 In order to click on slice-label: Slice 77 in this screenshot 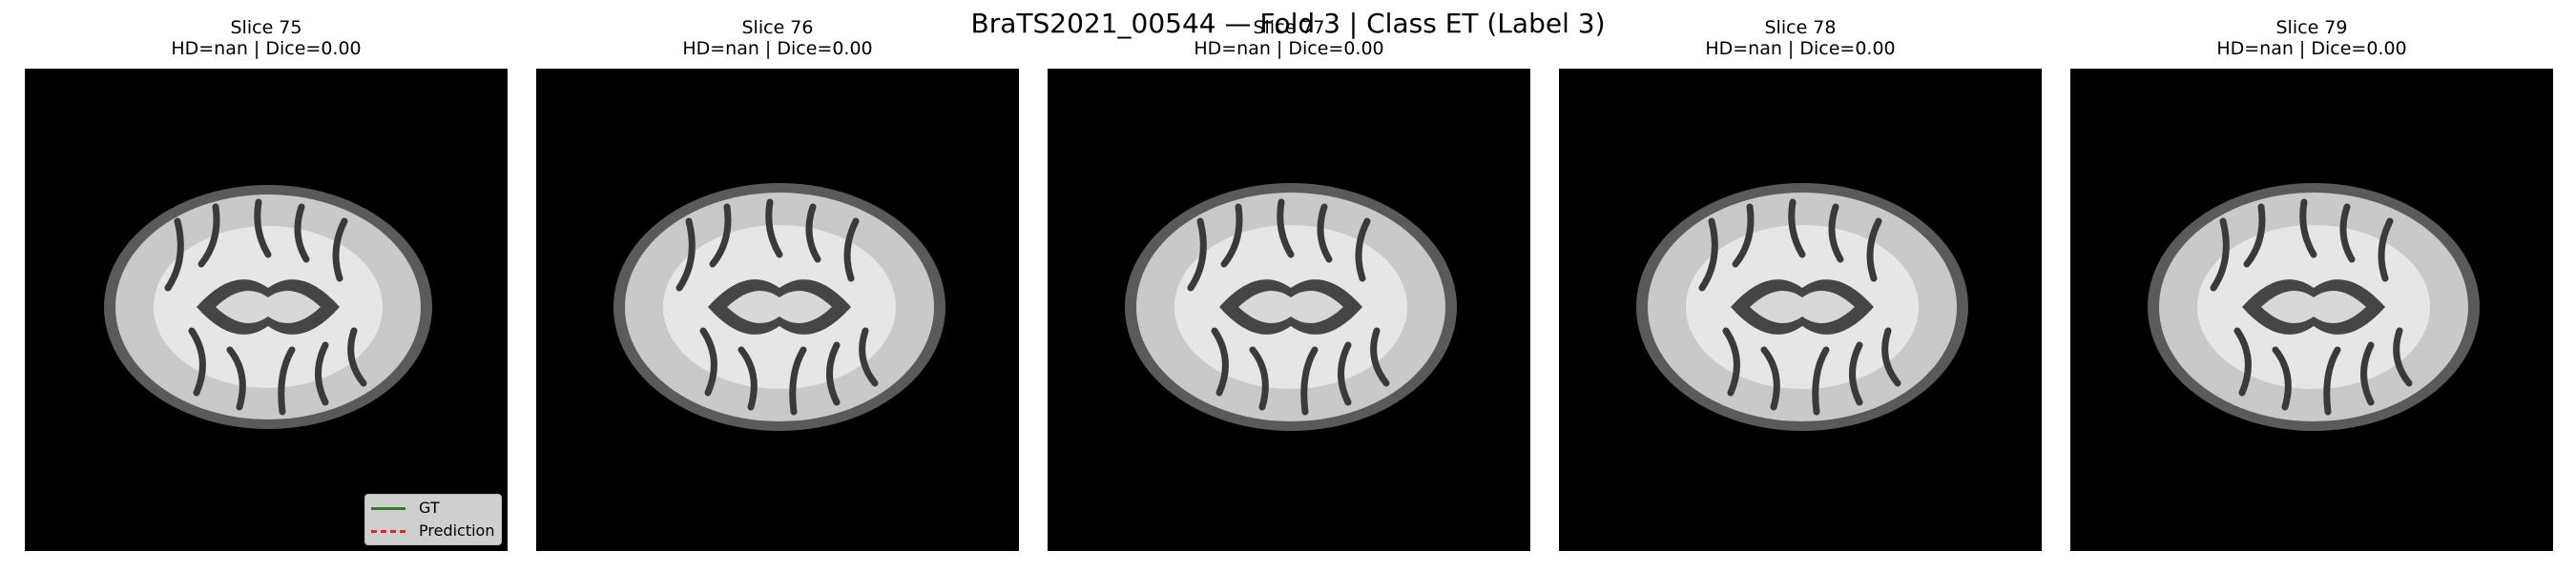, I will do `click(1289, 27)`.